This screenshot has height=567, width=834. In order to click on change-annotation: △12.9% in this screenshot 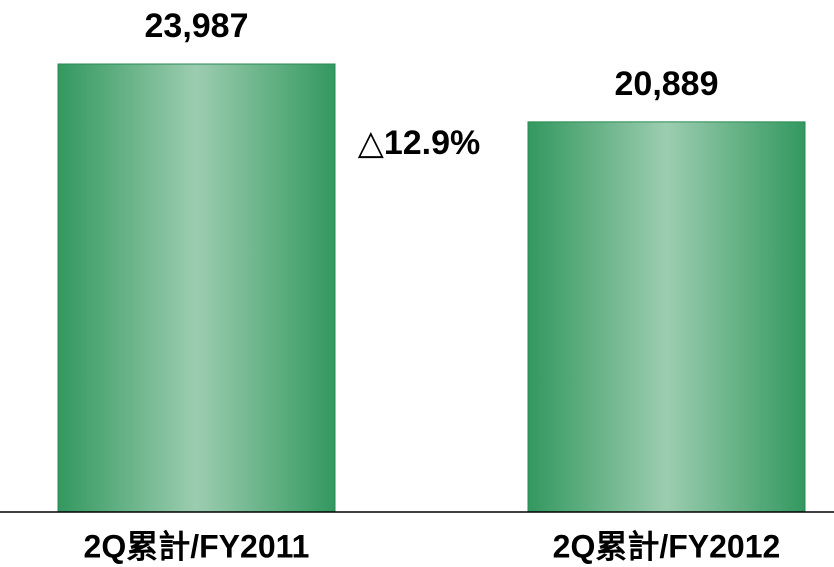, I will do `click(419, 143)`.